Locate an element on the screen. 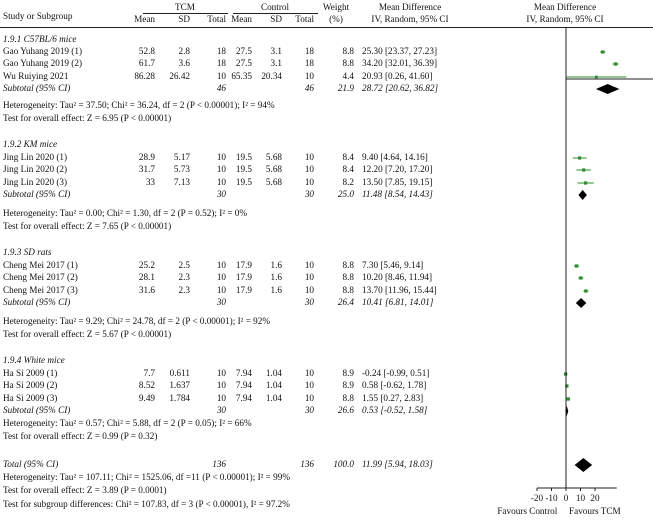 This screenshot has height=531, width=653. header-sd-control: SD is located at coordinates (276, 19).